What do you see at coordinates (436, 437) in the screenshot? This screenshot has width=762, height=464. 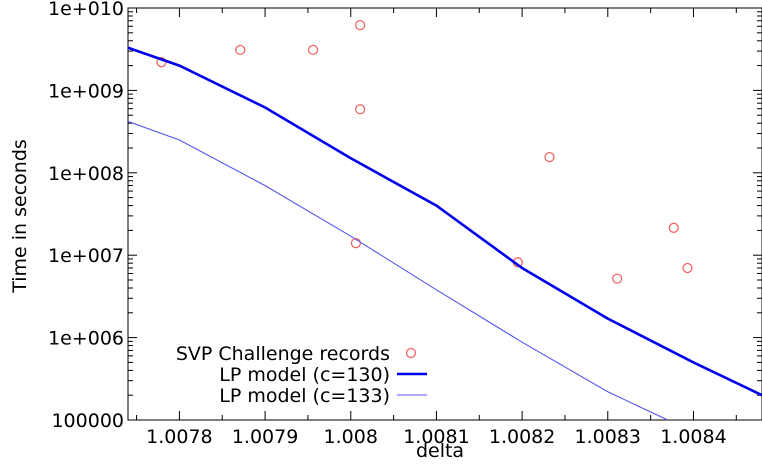 I see `x-tick-label: 1.0081` at bounding box center [436, 437].